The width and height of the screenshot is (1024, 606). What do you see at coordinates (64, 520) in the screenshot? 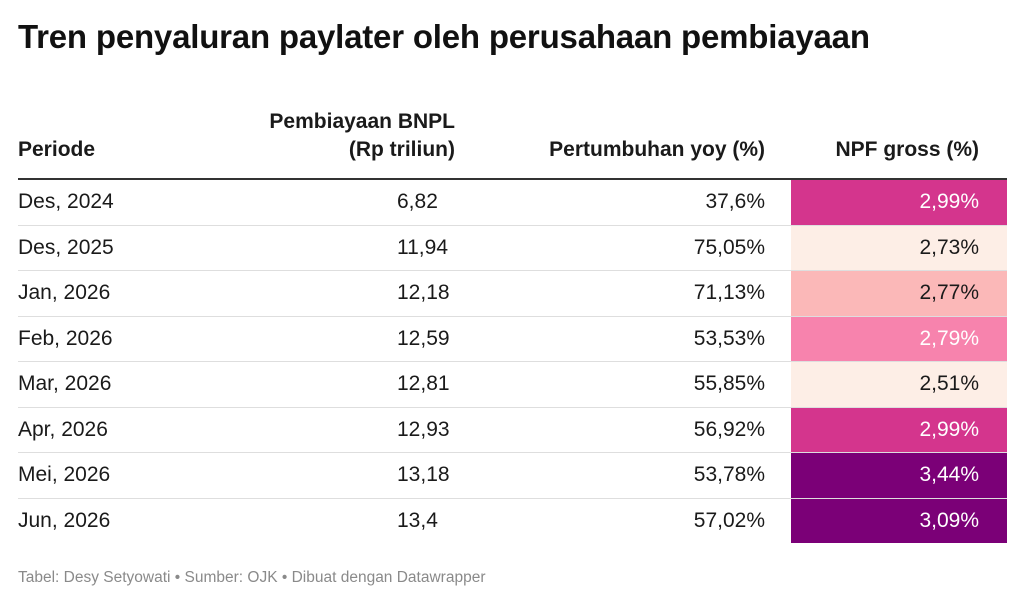
I see `cell-periode: Jun, 2026` at bounding box center [64, 520].